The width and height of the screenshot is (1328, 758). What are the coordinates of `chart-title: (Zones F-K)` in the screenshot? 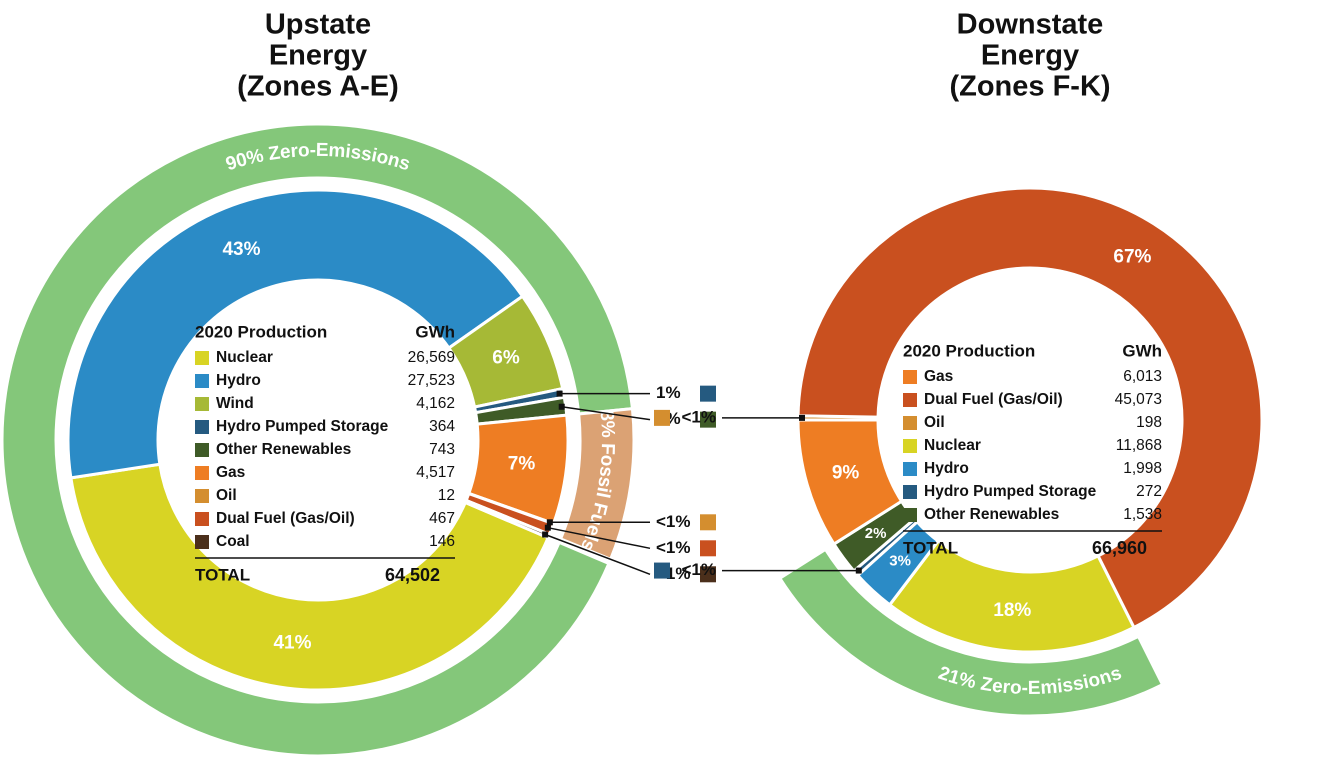 It's located at (1029, 87).